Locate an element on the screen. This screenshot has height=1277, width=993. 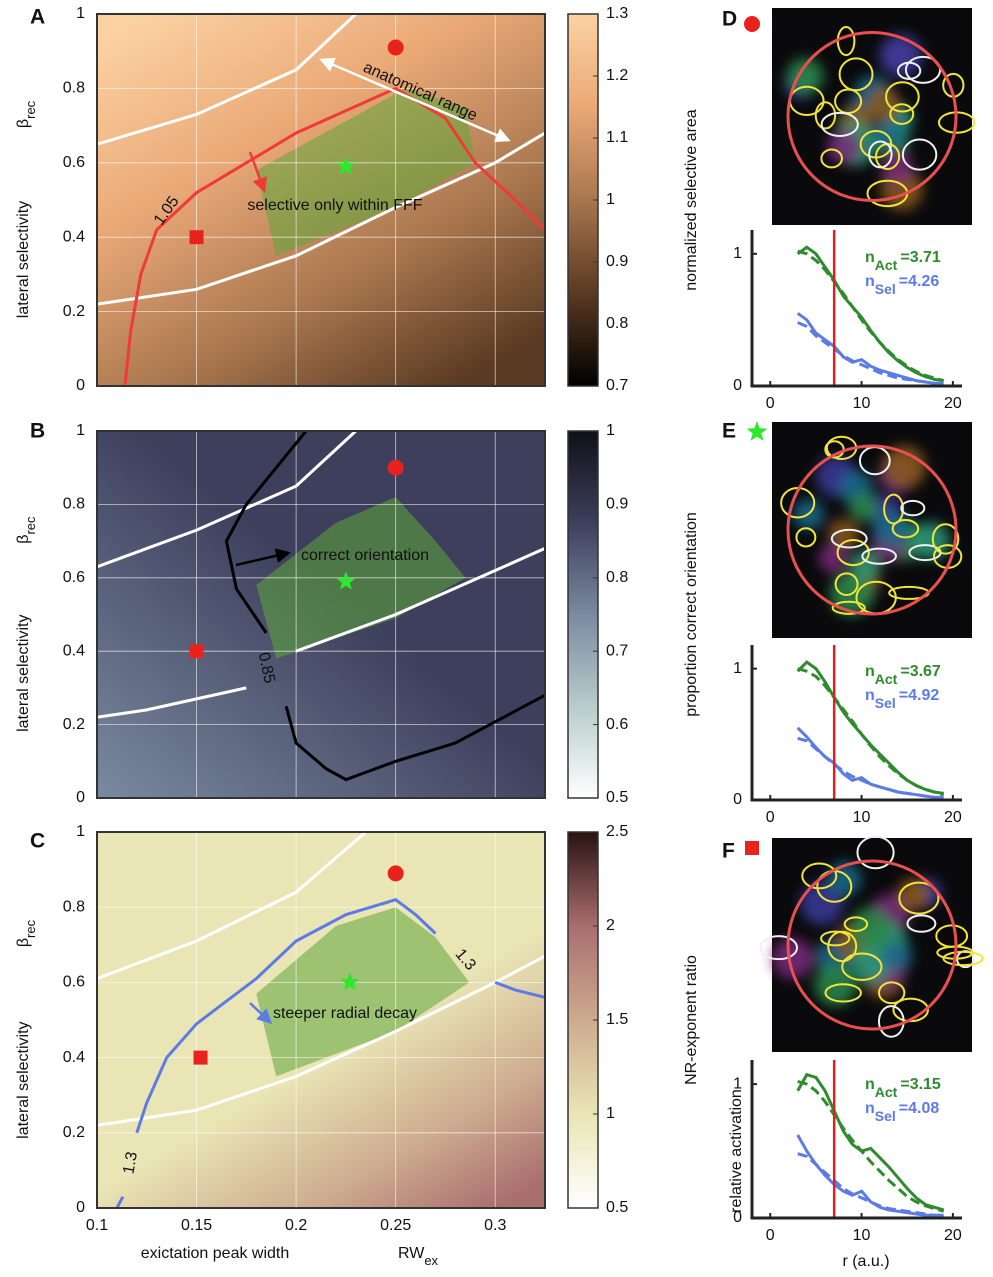
x-axis-label: exictation peak width is located at coordinates (215, 1253).